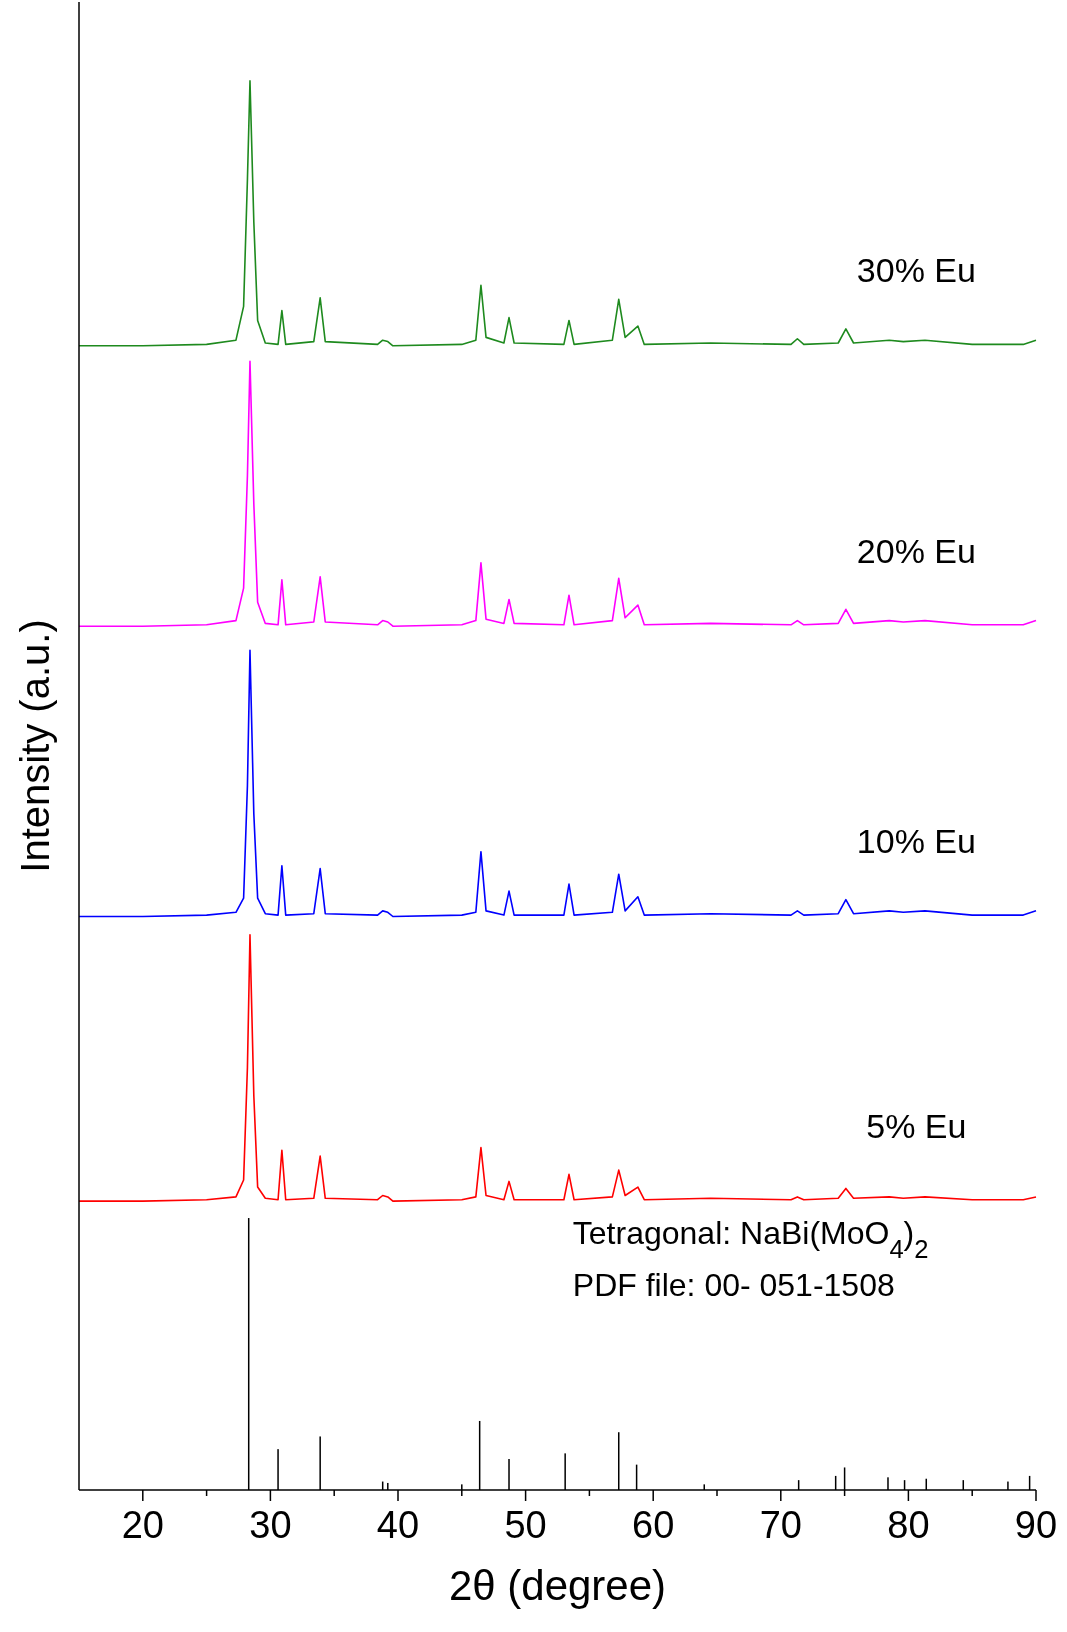  Describe the element at coordinates (653, 1525) in the screenshot. I see `x-tick-label: 60` at that location.